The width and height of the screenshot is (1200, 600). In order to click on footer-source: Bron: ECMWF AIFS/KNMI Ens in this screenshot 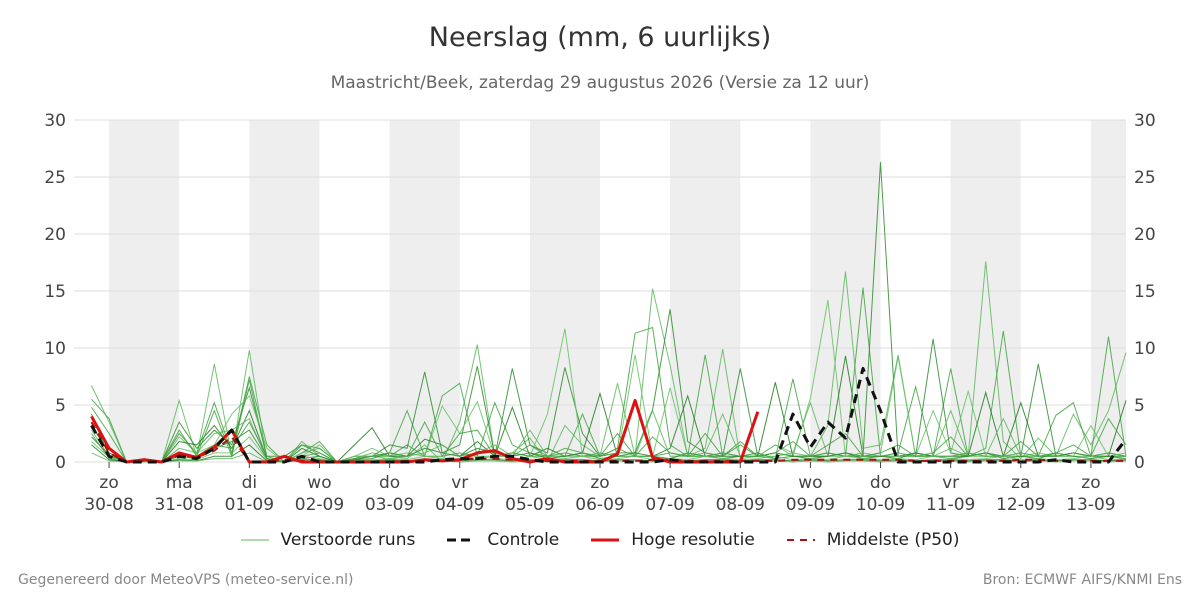, I will do `click(1082, 580)`.